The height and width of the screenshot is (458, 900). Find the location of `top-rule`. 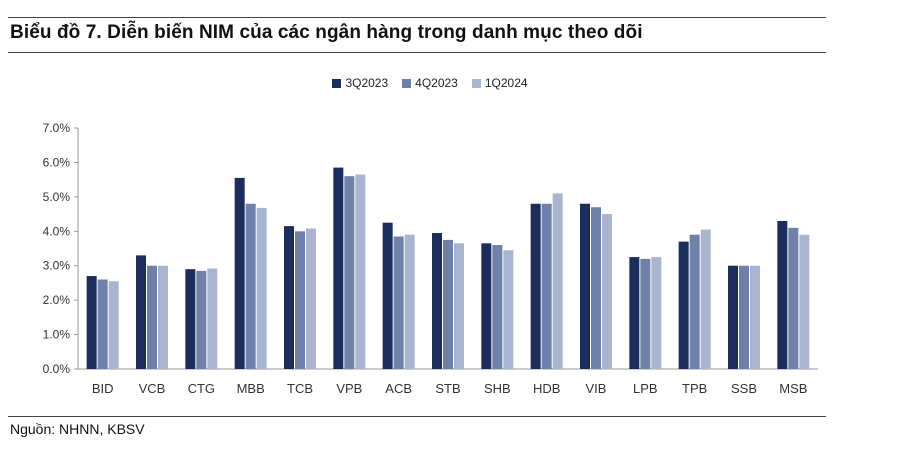

top-rule is located at coordinates (417, 17).